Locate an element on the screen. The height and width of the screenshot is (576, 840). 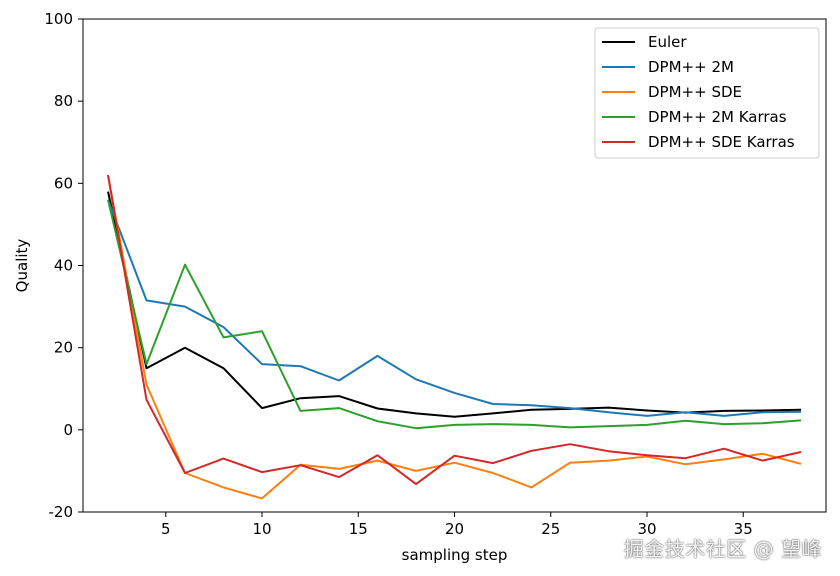
x-tick-label: 15 is located at coordinates (358, 529).